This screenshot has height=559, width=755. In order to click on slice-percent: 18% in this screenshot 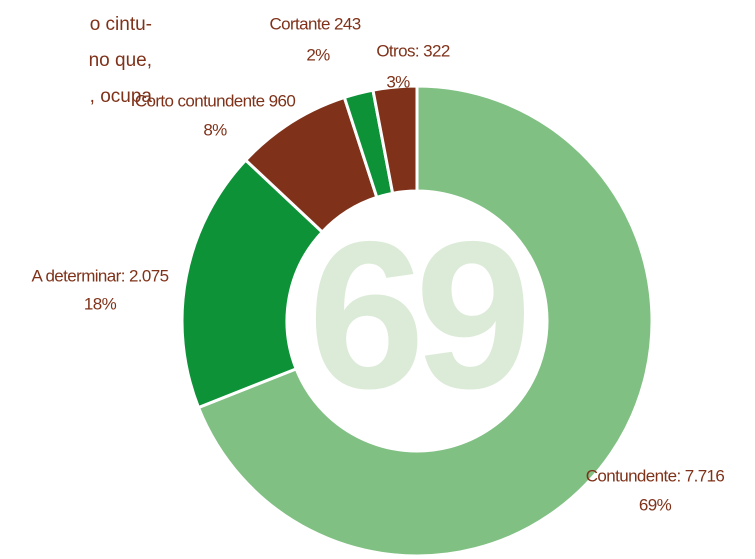, I will do `click(100, 303)`.